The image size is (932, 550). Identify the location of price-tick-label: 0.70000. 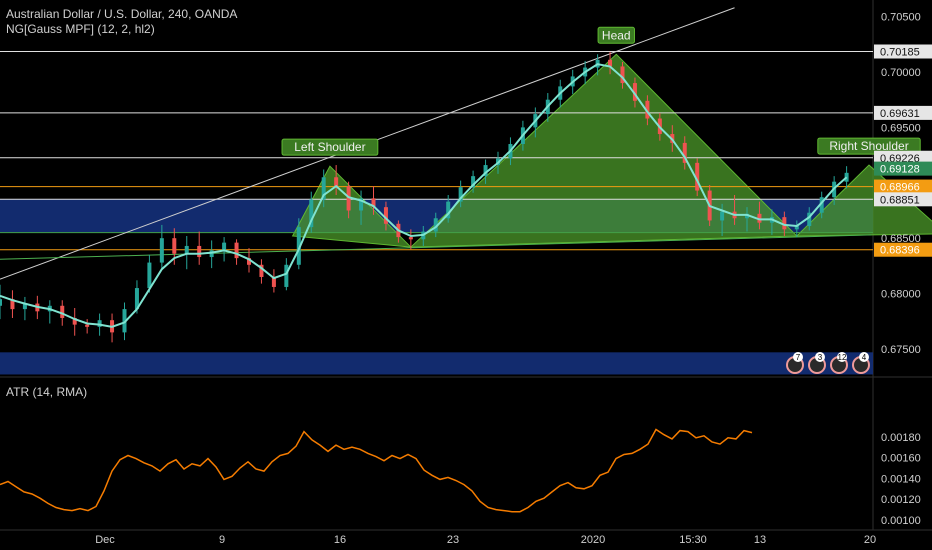
(901, 73).